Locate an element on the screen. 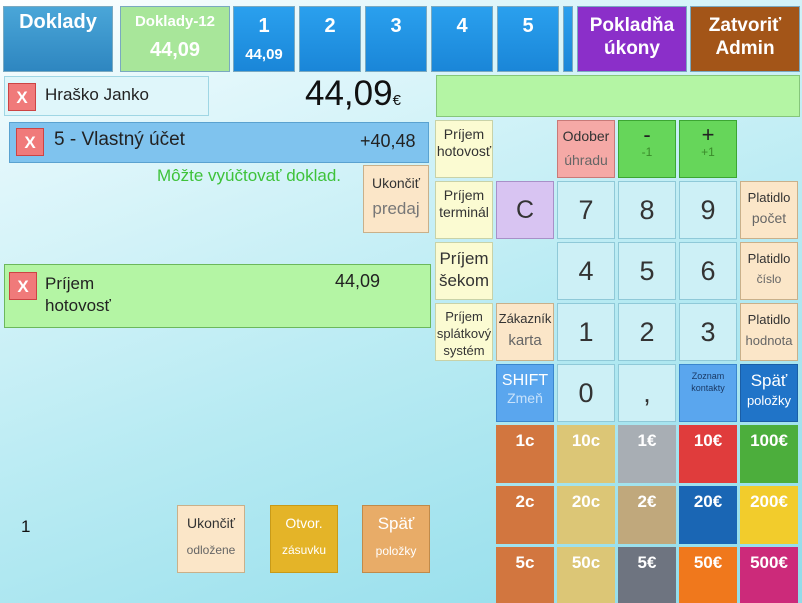 The width and height of the screenshot is (802, 603). total-amount: 44,09€ is located at coordinates (353, 94).